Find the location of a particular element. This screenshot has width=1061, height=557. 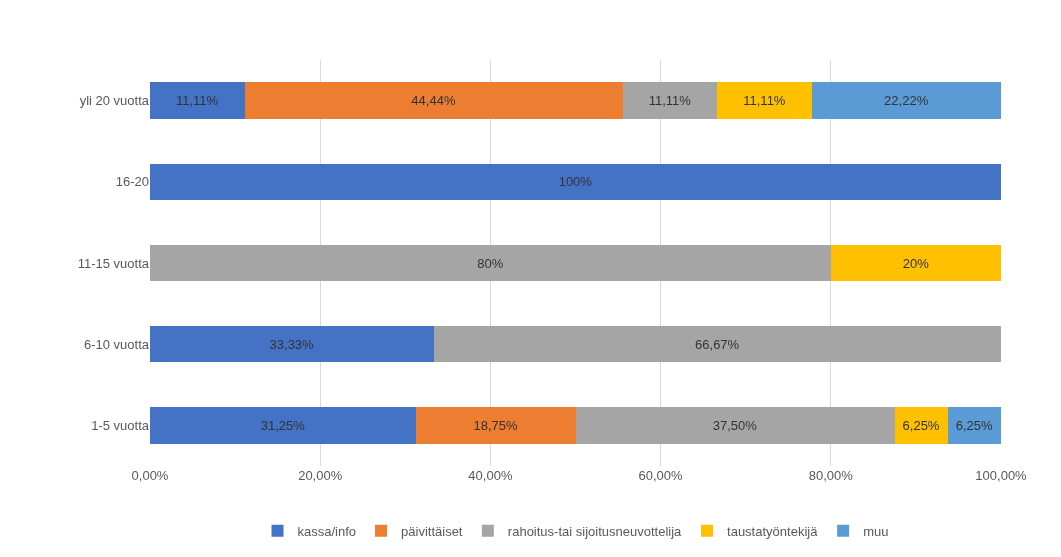

legend-label: kassa/info is located at coordinates (327, 531).